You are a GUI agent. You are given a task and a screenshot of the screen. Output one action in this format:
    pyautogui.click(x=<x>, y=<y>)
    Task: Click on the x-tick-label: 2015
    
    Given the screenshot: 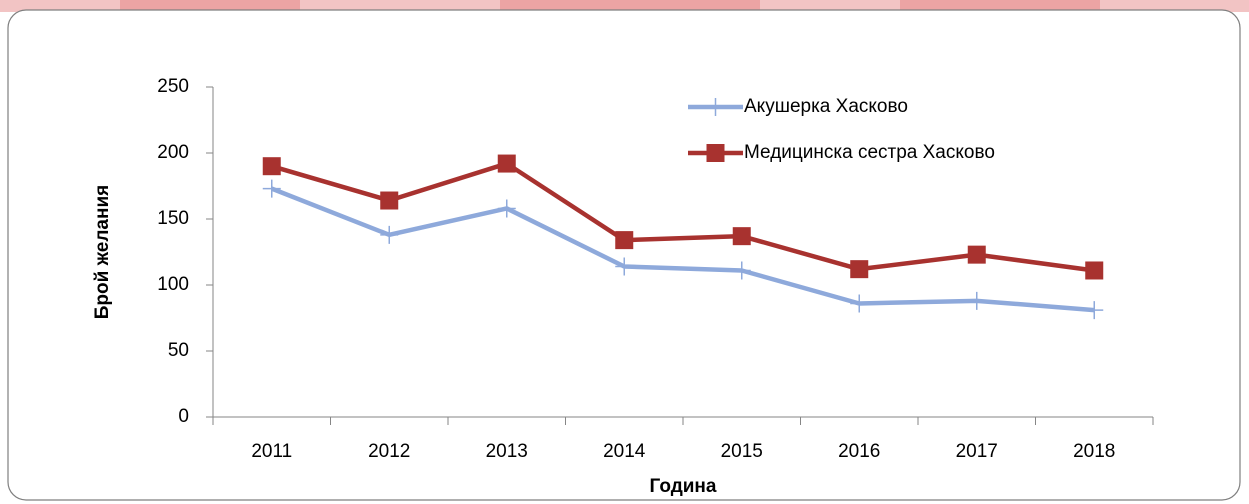 What is the action you would take?
    pyautogui.click(x=742, y=451)
    